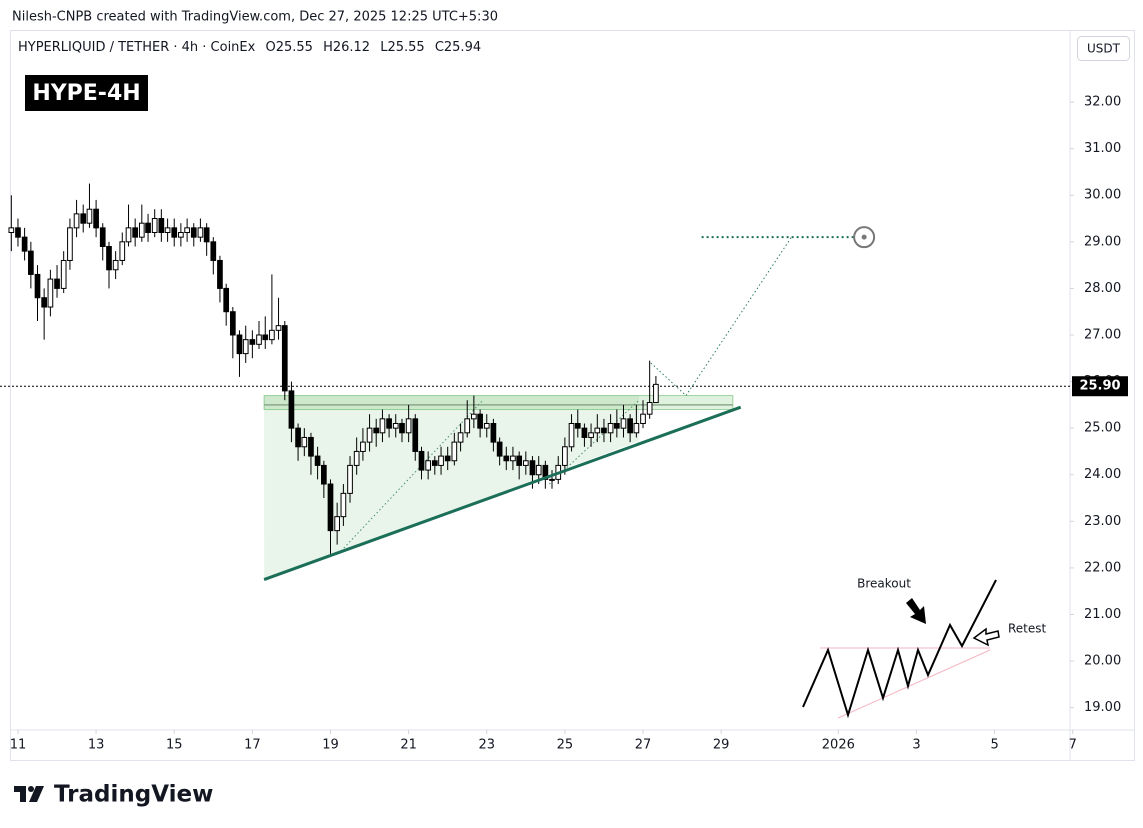 Image resolution: width=1143 pixels, height=828 pixels. Describe the element at coordinates (1027, 629) in the screenshot. I see `inset-retest: Retest` at that location.